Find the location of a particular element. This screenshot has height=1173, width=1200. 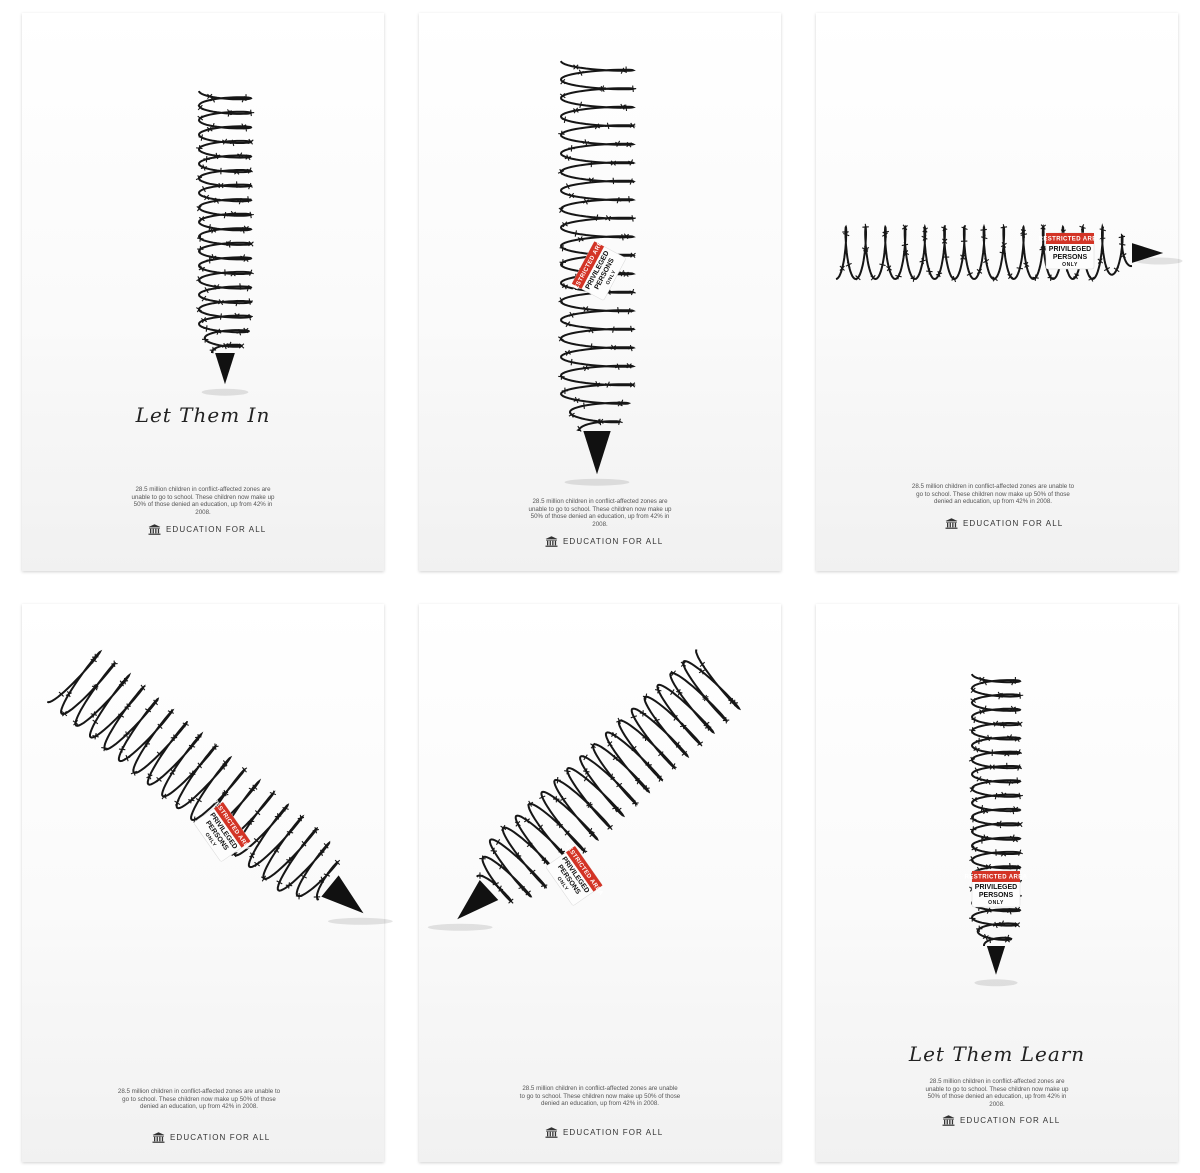

headline: Let Them In is located at coordinates (203, 415).